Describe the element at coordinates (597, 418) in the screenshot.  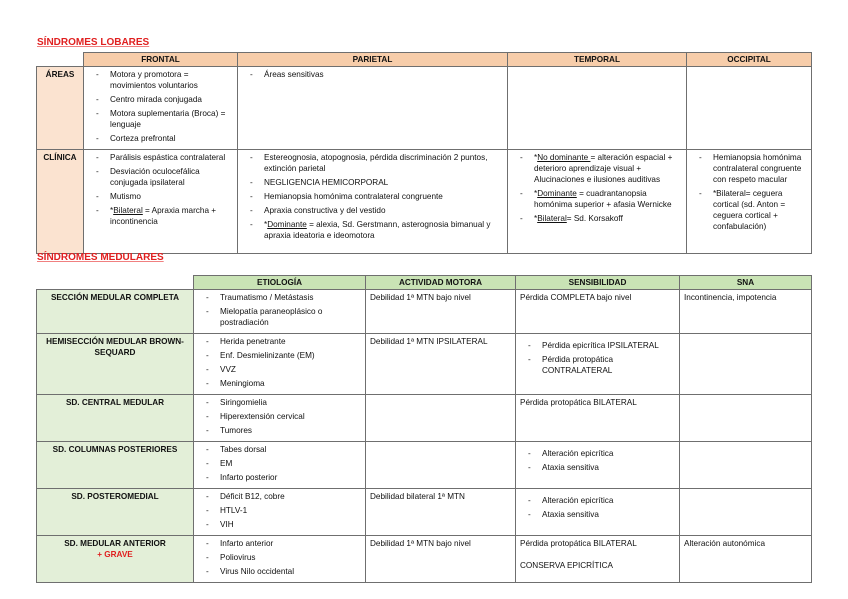
I see `sensibilidad-cell: Pérdida protopática BILATERAL` at that location.